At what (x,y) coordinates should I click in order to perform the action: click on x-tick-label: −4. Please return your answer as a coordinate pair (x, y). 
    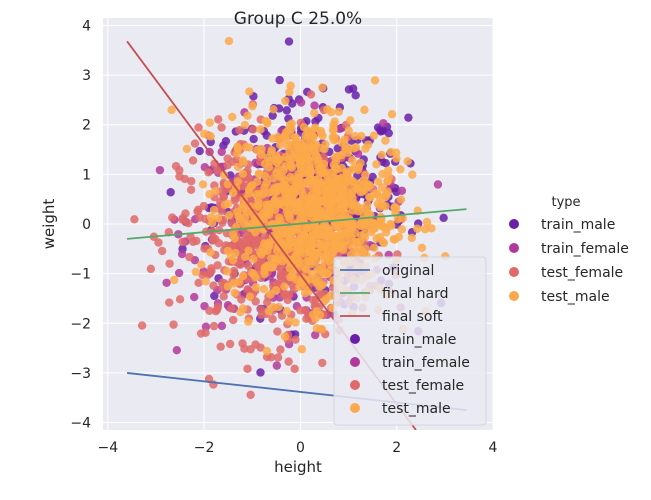
    Looking at the image, I should click on (107, 448).